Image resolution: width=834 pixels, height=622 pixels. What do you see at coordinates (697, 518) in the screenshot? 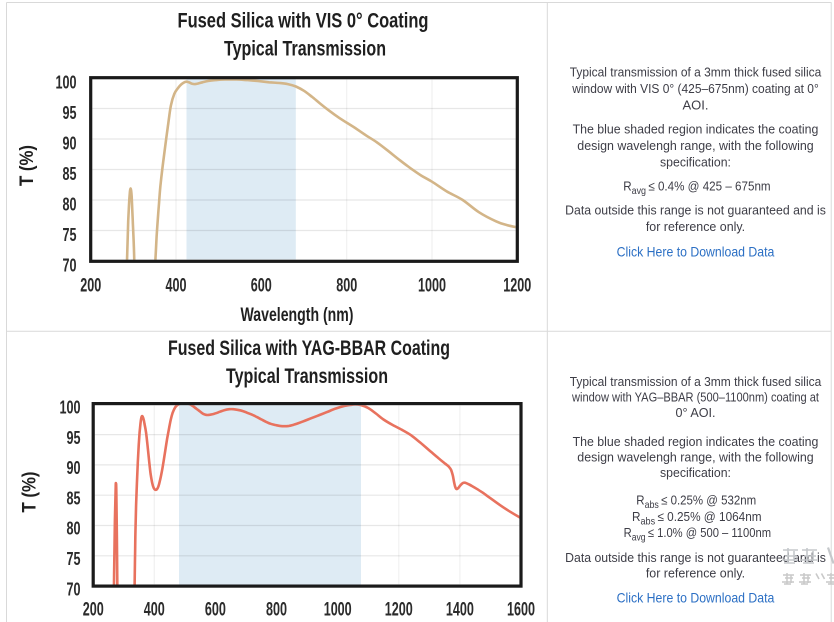
I see `svg-text: Rabs ≤ 0.25% @ 1064nm` at bounding box center [697, 518].